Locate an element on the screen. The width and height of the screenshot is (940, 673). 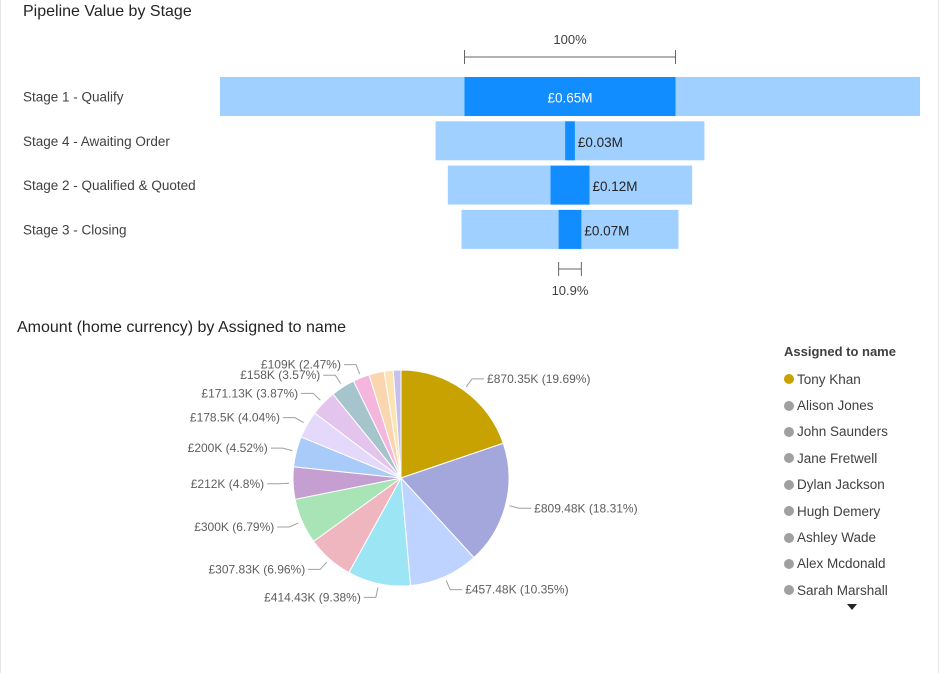
funnel-category-label: Stage 1 - Qualify is located at coordinates (73, 97).